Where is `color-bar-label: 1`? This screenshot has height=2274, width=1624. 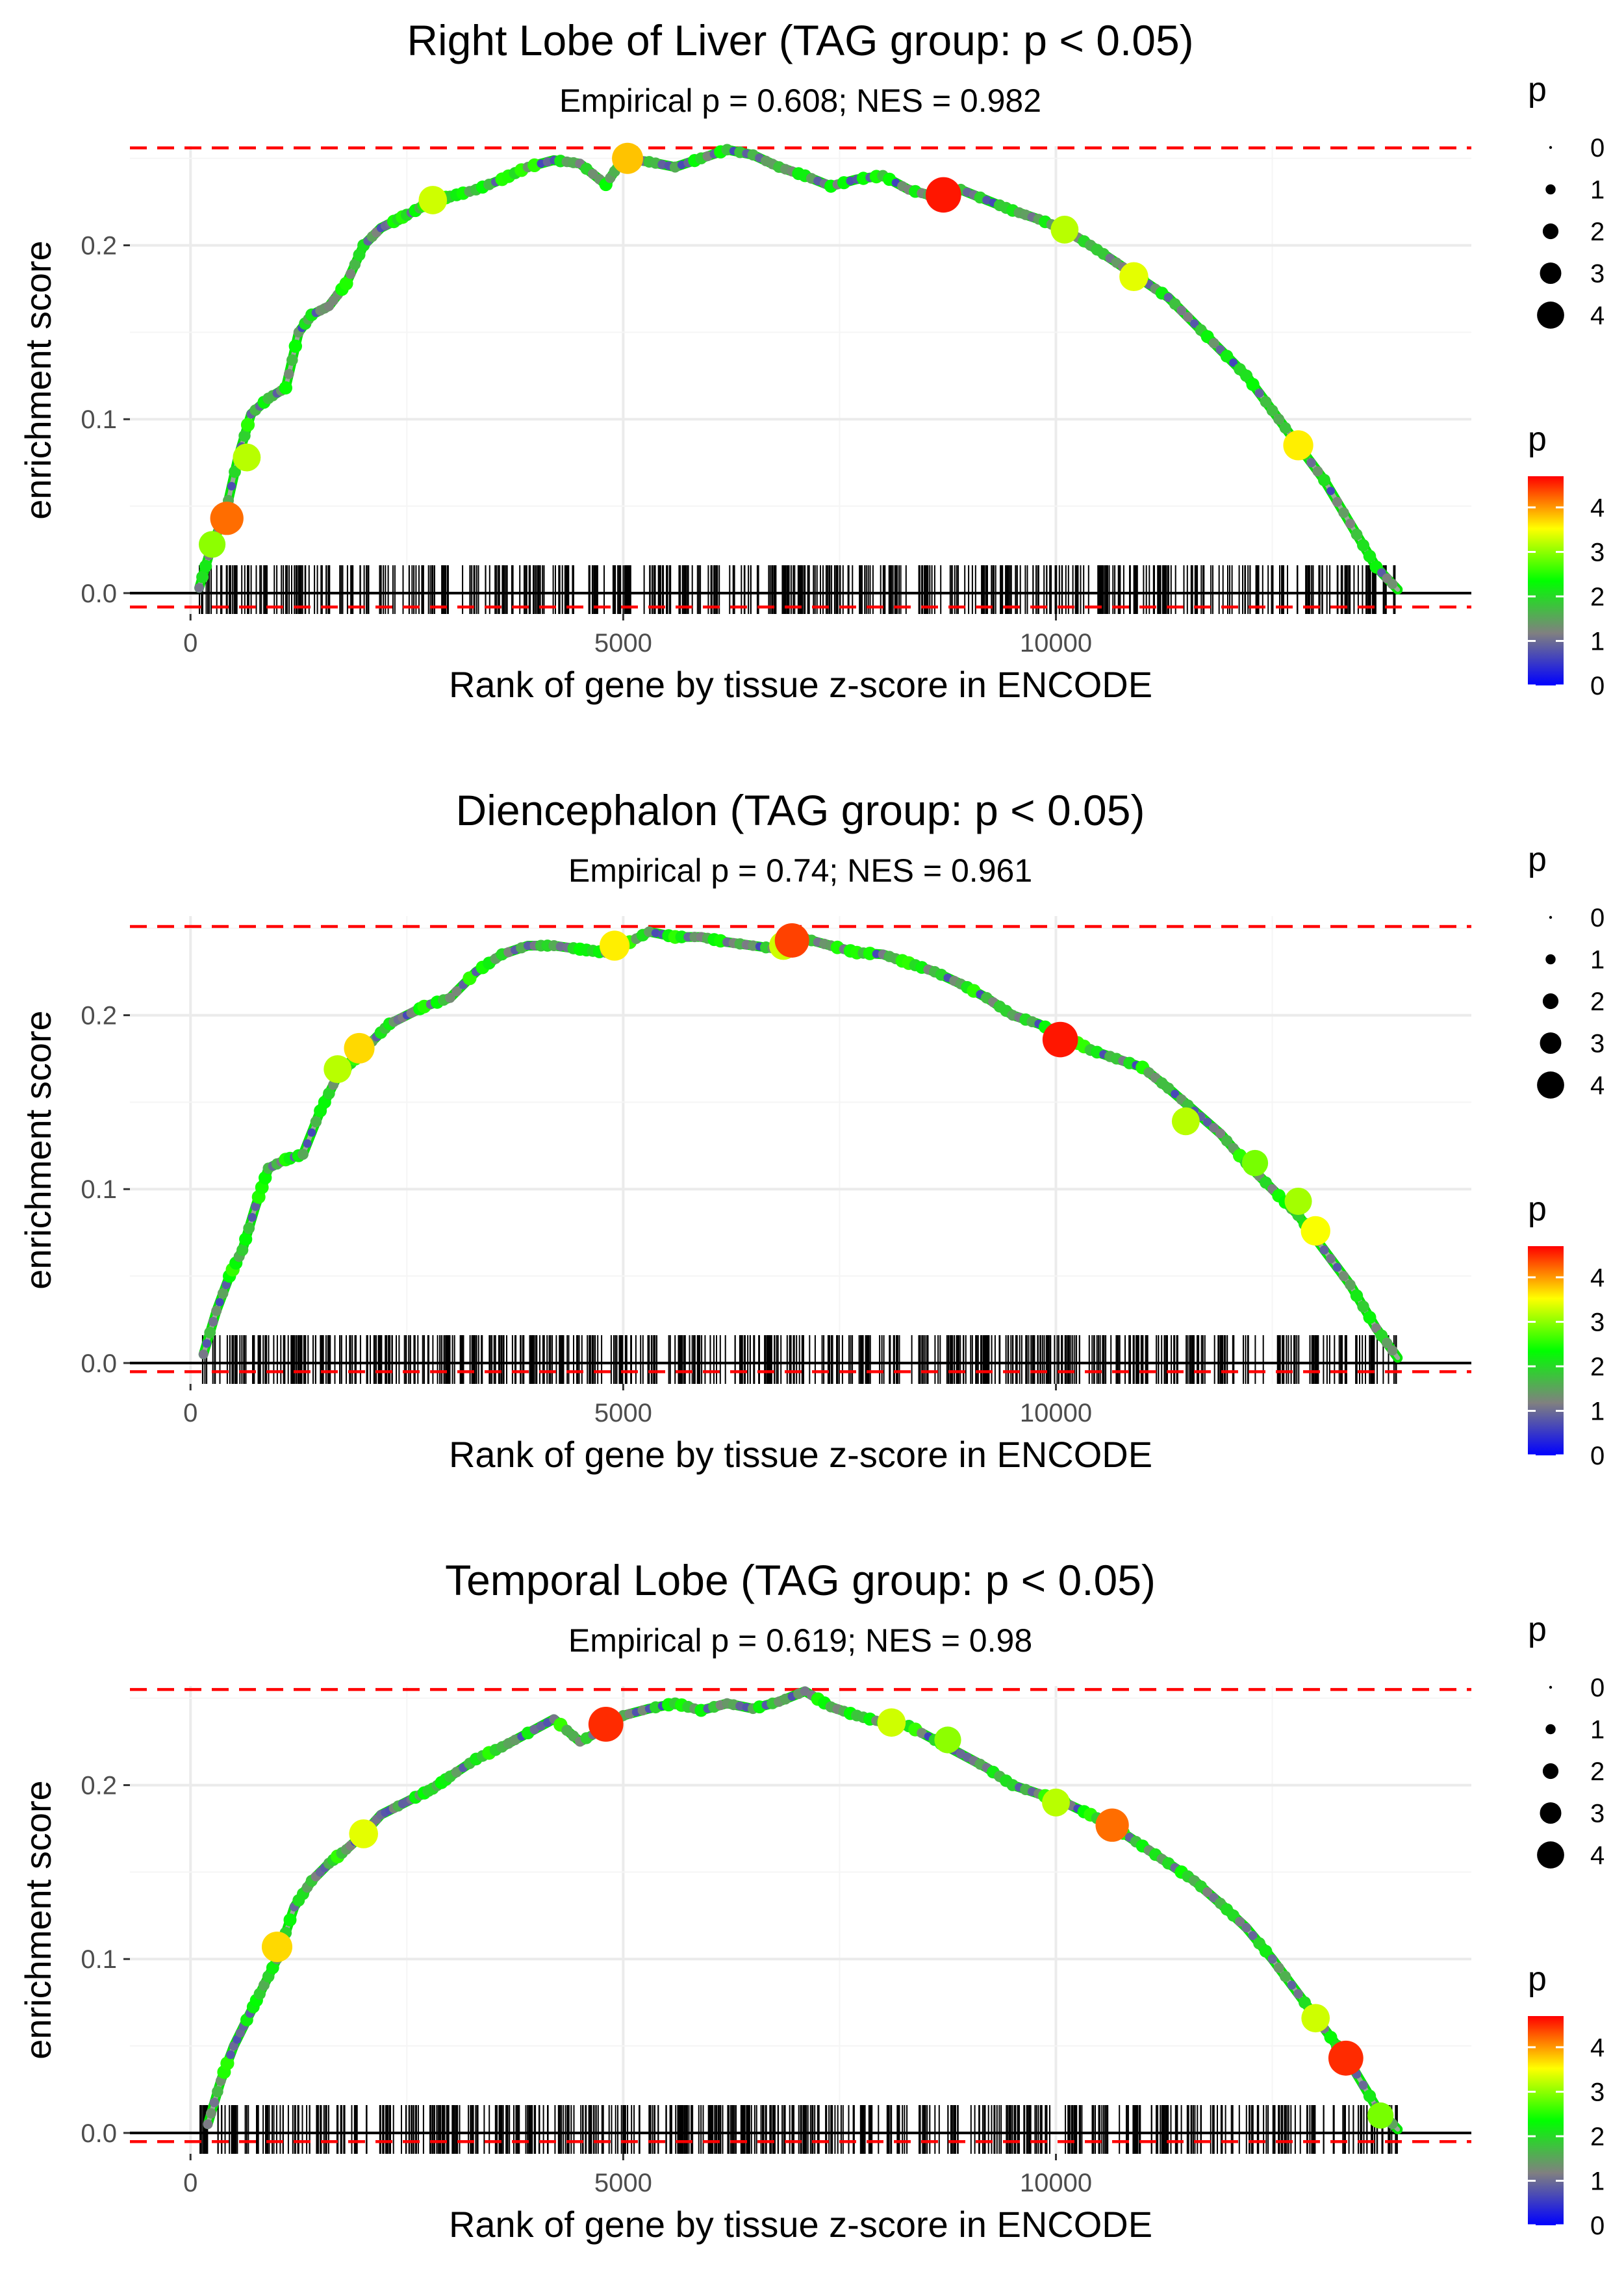 color-bar-label: 1 is located at coordinates (1597, 1411).